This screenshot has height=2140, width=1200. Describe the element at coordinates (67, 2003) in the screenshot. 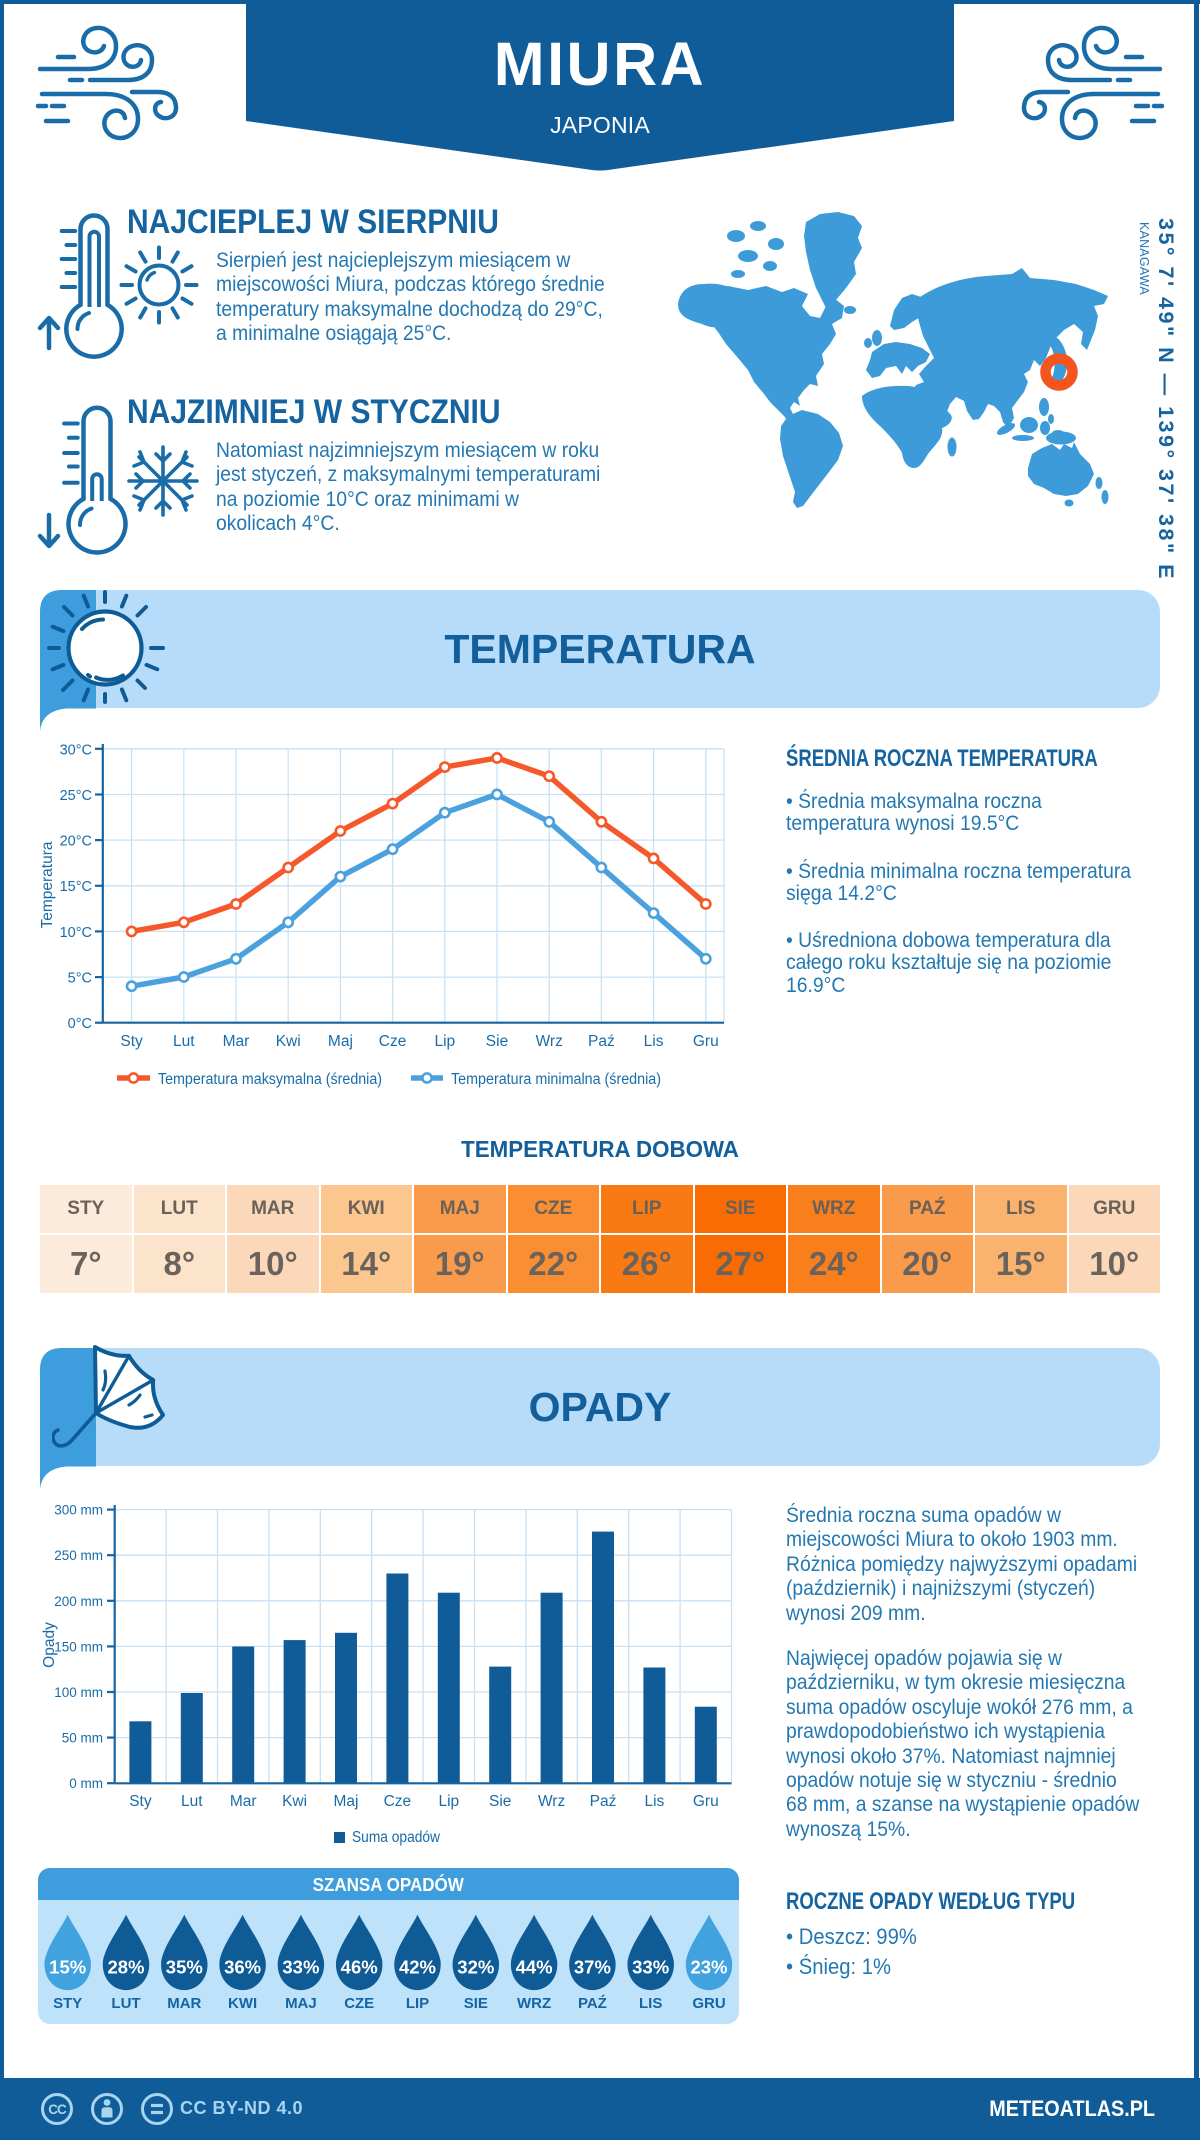

I see `svg-text: STY` at that location.